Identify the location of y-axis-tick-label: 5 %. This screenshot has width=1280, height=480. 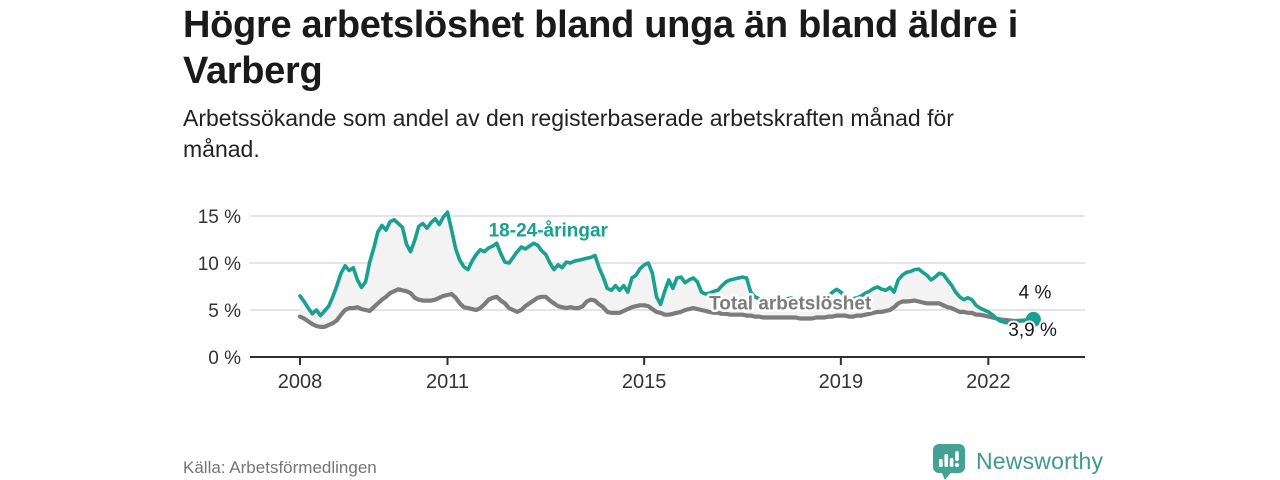
(224, 311).